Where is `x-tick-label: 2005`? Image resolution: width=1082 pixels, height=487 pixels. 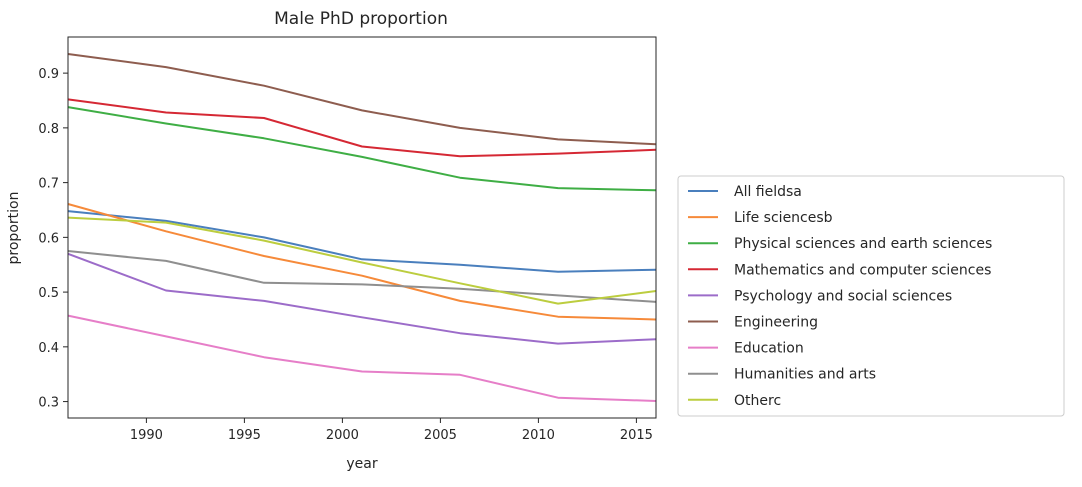
x-tick-label: 2005 is located at coordinates (440, 435).